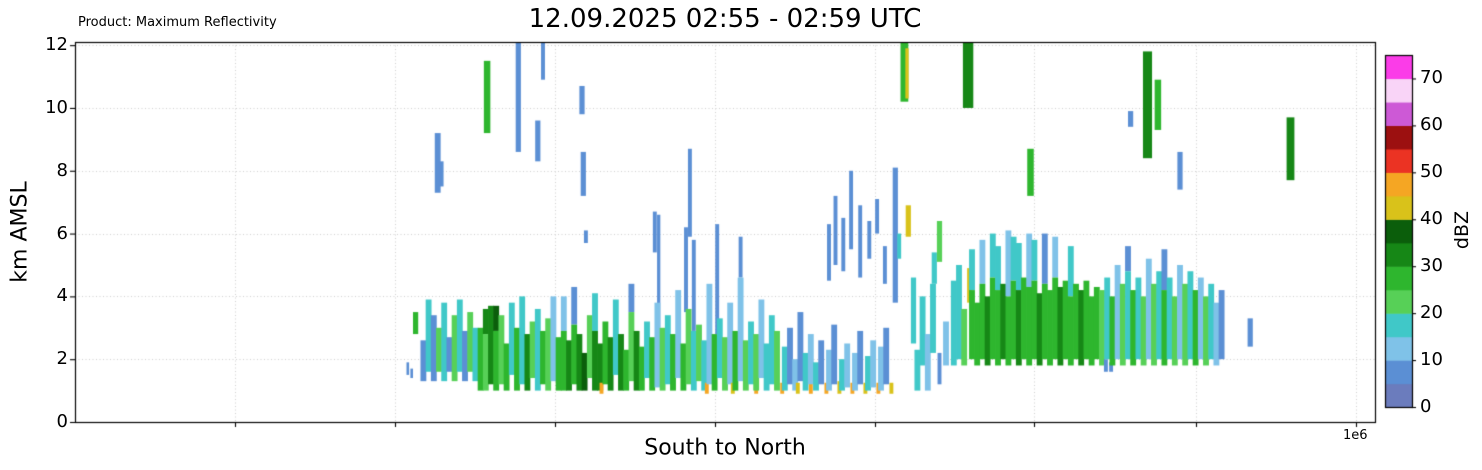 The image size is (1482, 470). What do you see at coordinates (1462, 230) in the screenshot?
I see `colorbar-label: dBZ` at bounding box center [1462, 230].